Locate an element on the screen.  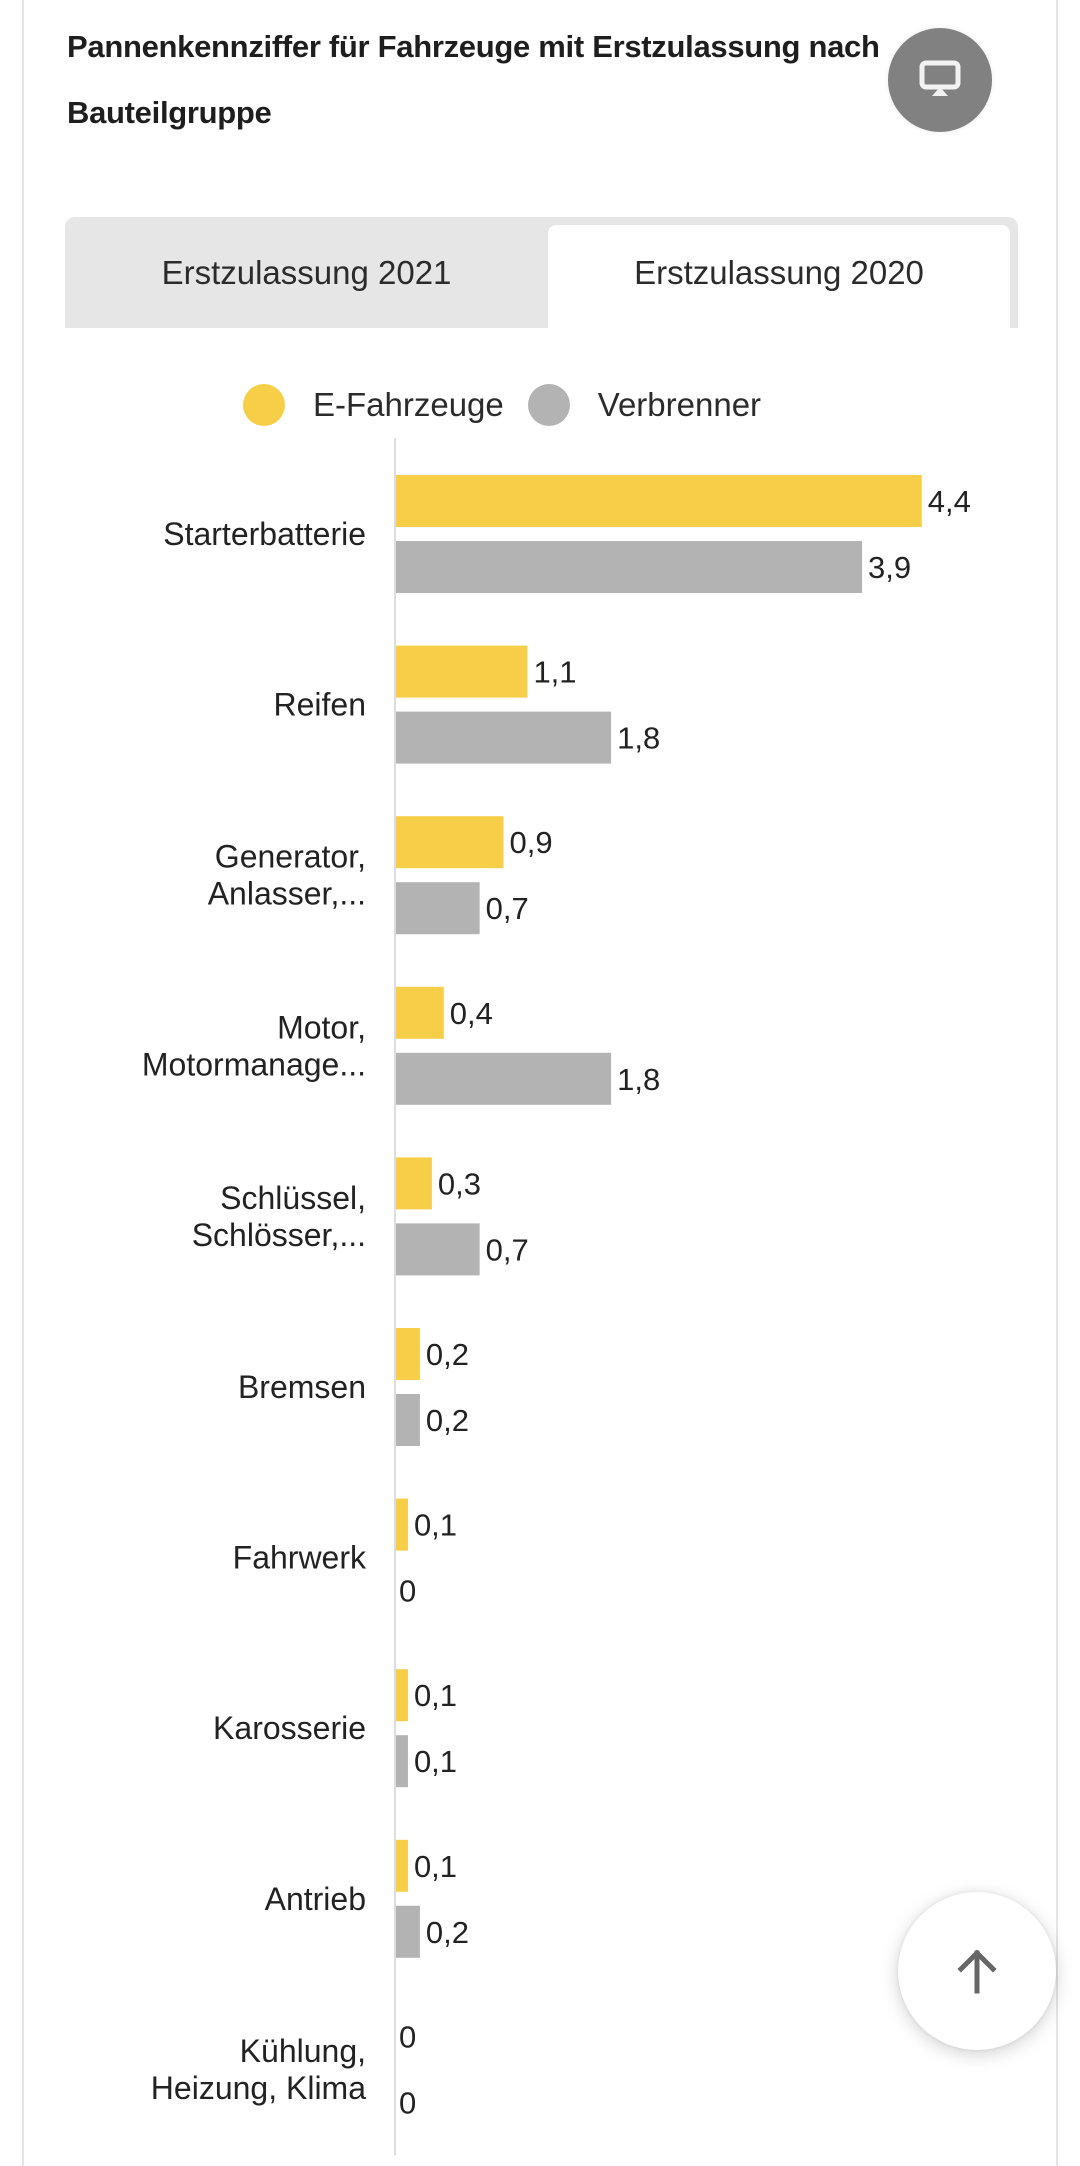
bar-e-fahrzeuge-starterbatterie is located at coordinates (659, 501).